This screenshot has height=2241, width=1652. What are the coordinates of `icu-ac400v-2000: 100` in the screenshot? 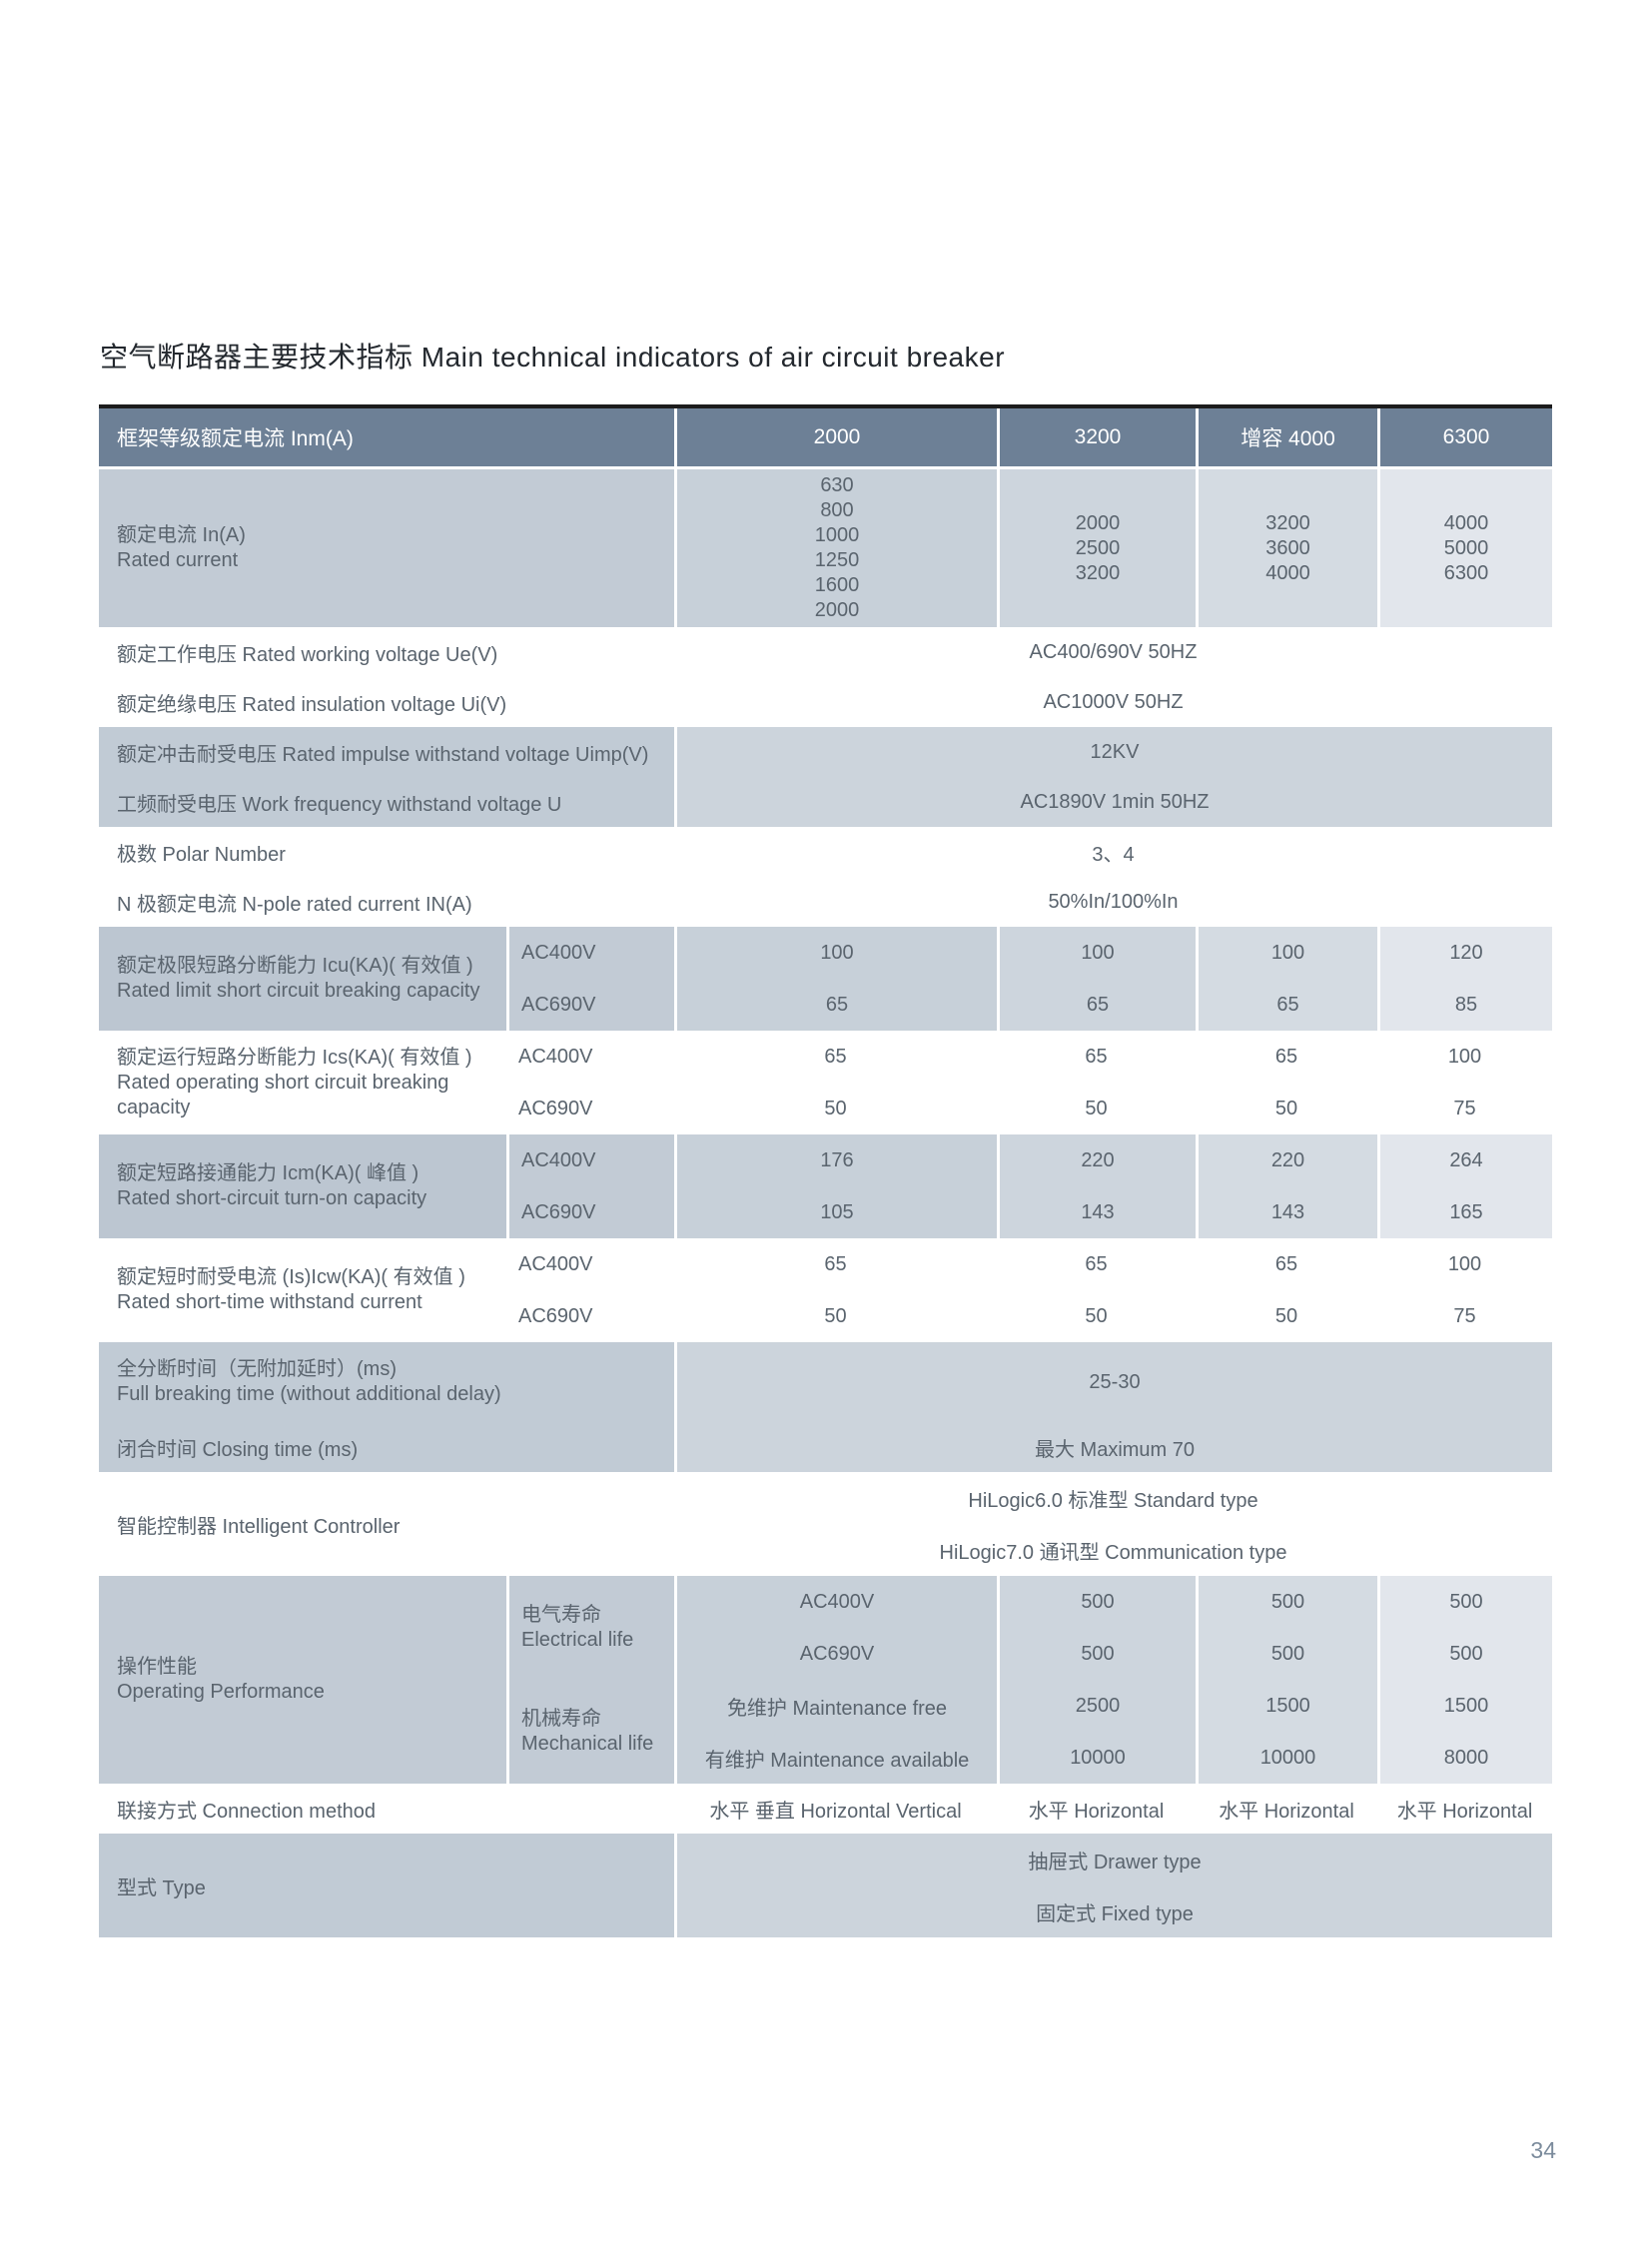 It's located at (835, 953).